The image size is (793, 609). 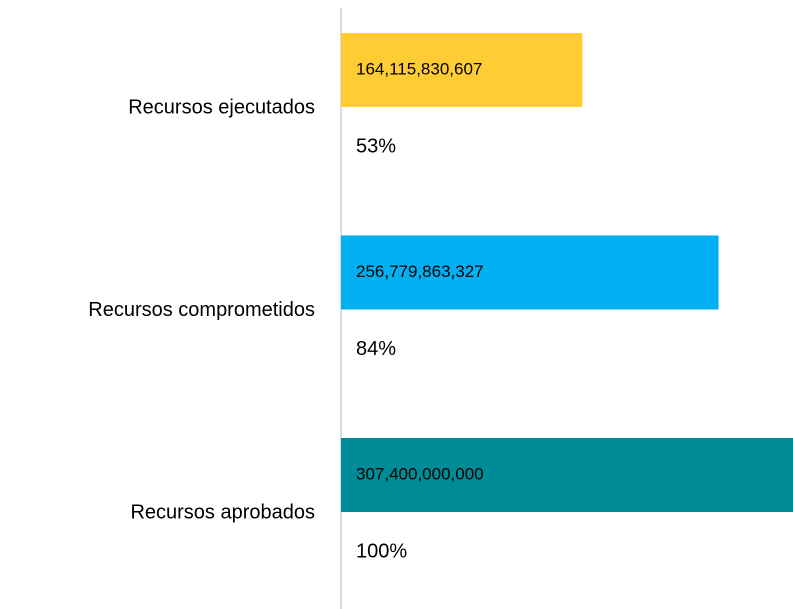 I want to click on value-label: 307,400,000,000, so click(x=420, y=473).